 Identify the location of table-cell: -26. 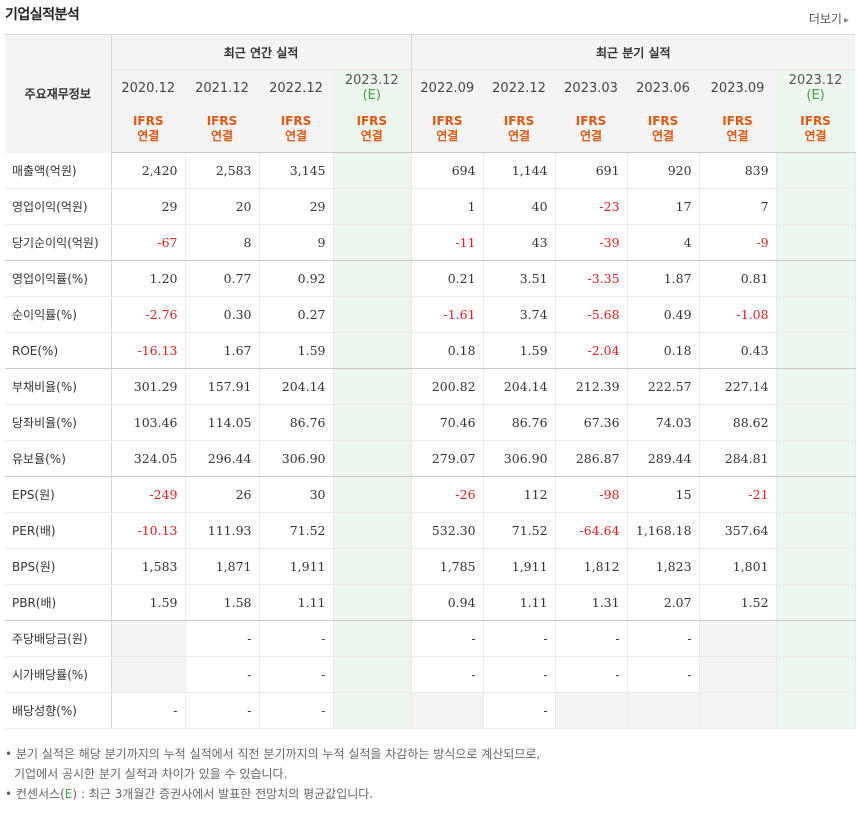
(447, 494).